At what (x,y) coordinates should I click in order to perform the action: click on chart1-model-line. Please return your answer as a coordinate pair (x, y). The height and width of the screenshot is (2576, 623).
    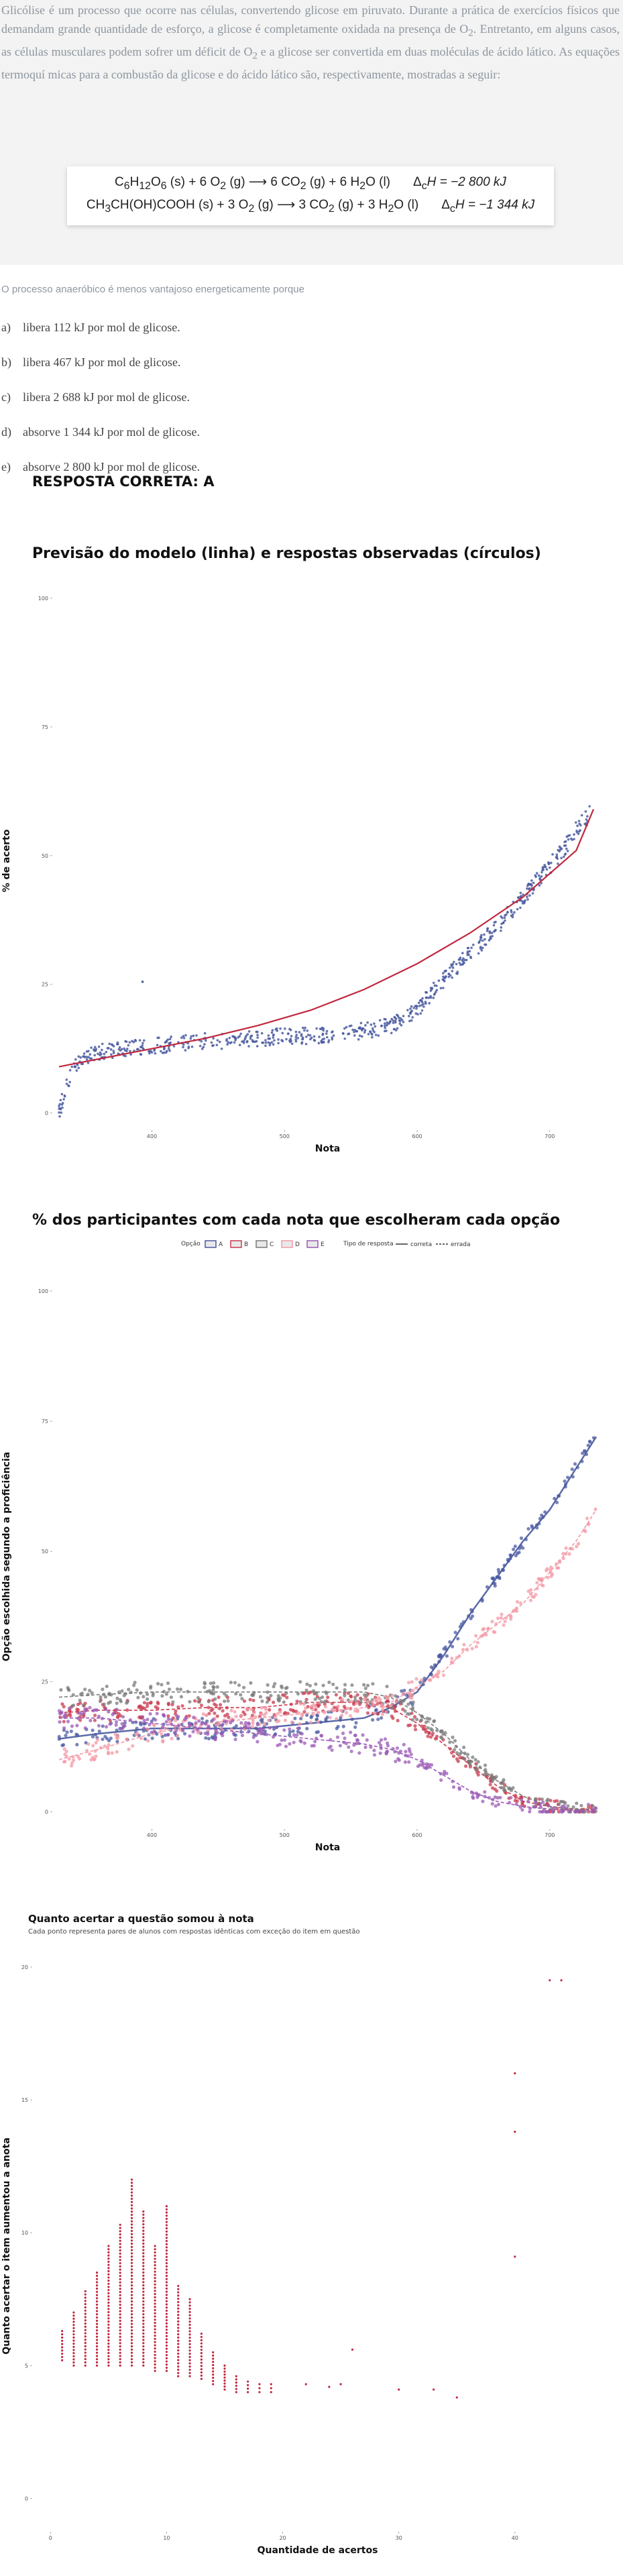
    Looking at the image, I should click on (326, 938).